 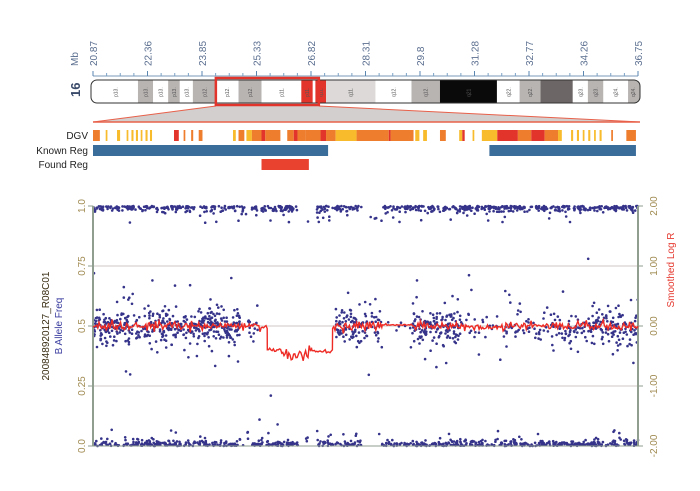 What do you see at coordinates (312, 53) in the screenshot?
I see `mb-tick-label: 26.82` at bounding box center [312, 53].